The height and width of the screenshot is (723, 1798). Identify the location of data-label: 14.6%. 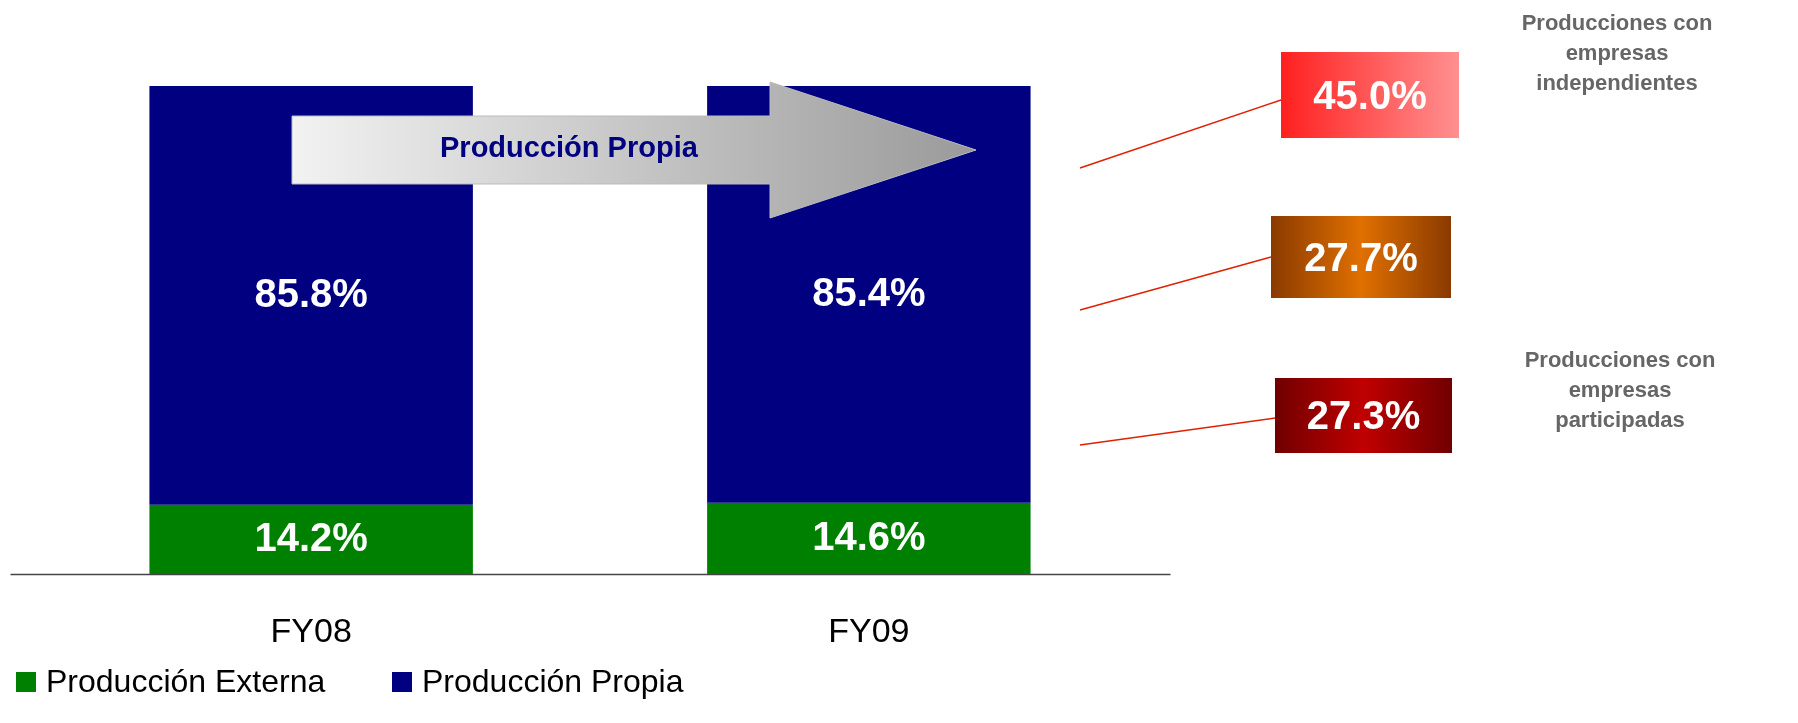
(869, 536).